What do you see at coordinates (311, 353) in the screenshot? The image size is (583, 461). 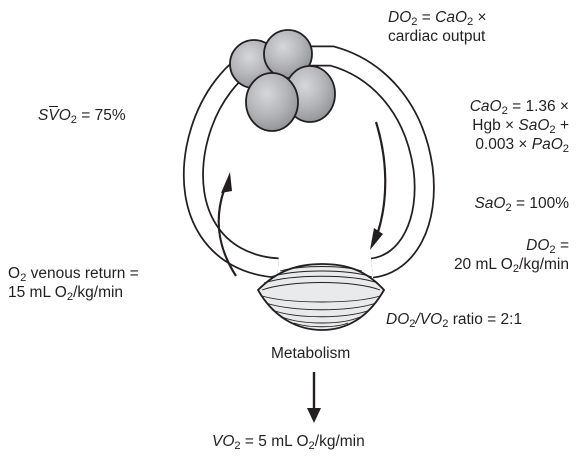 I see `metabolism-label: Metabolism` at bounding box center [311, 353].